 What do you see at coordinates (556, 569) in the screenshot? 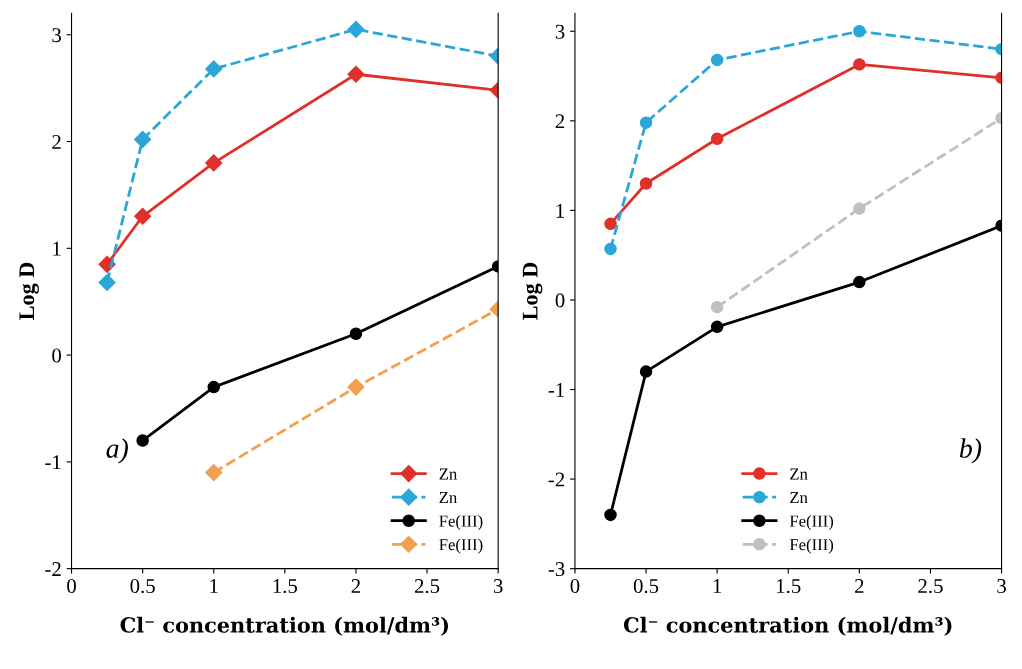
I see `y-tick-label: -3` at bounding box center [556, 569].